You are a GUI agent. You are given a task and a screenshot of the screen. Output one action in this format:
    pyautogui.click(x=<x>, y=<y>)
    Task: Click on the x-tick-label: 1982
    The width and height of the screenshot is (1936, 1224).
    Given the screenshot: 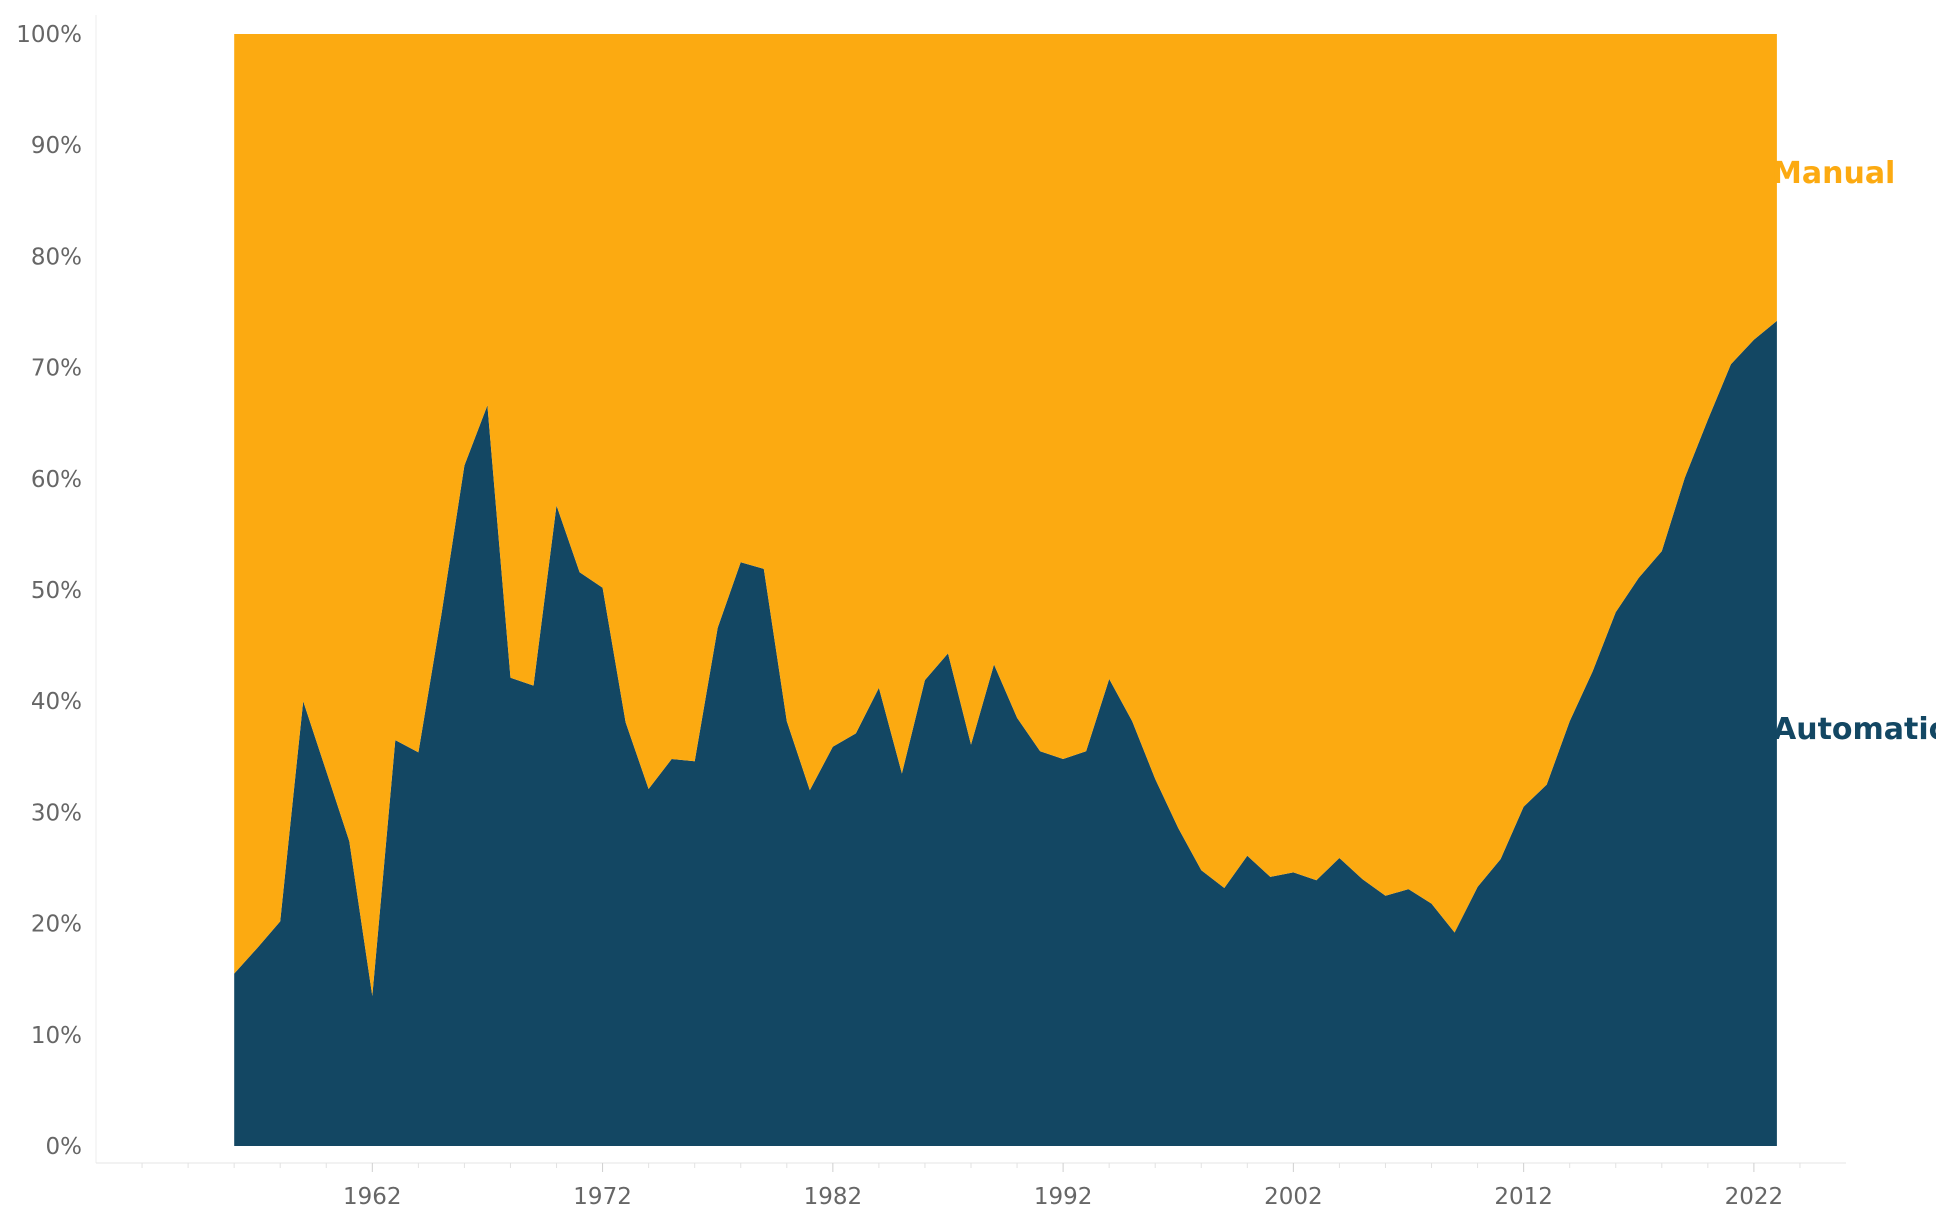 What is the action you would take?
    pyautogui.click(x=833, y=1197)
    